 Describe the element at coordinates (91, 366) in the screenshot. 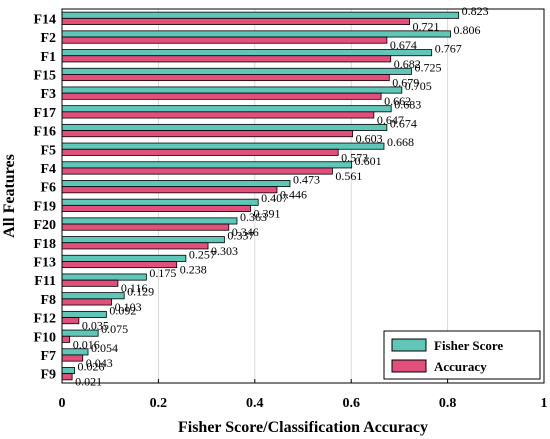

I see `data-label-fisher-score: 0.026` at that location.